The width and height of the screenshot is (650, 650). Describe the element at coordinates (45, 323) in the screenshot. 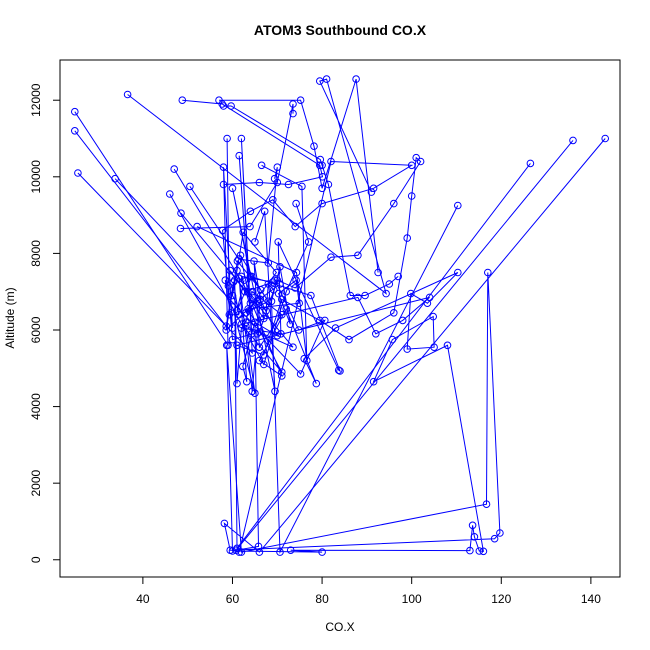

I see `y-axis: 0 2000 4000 6000 8000 10000 12000` at that location.